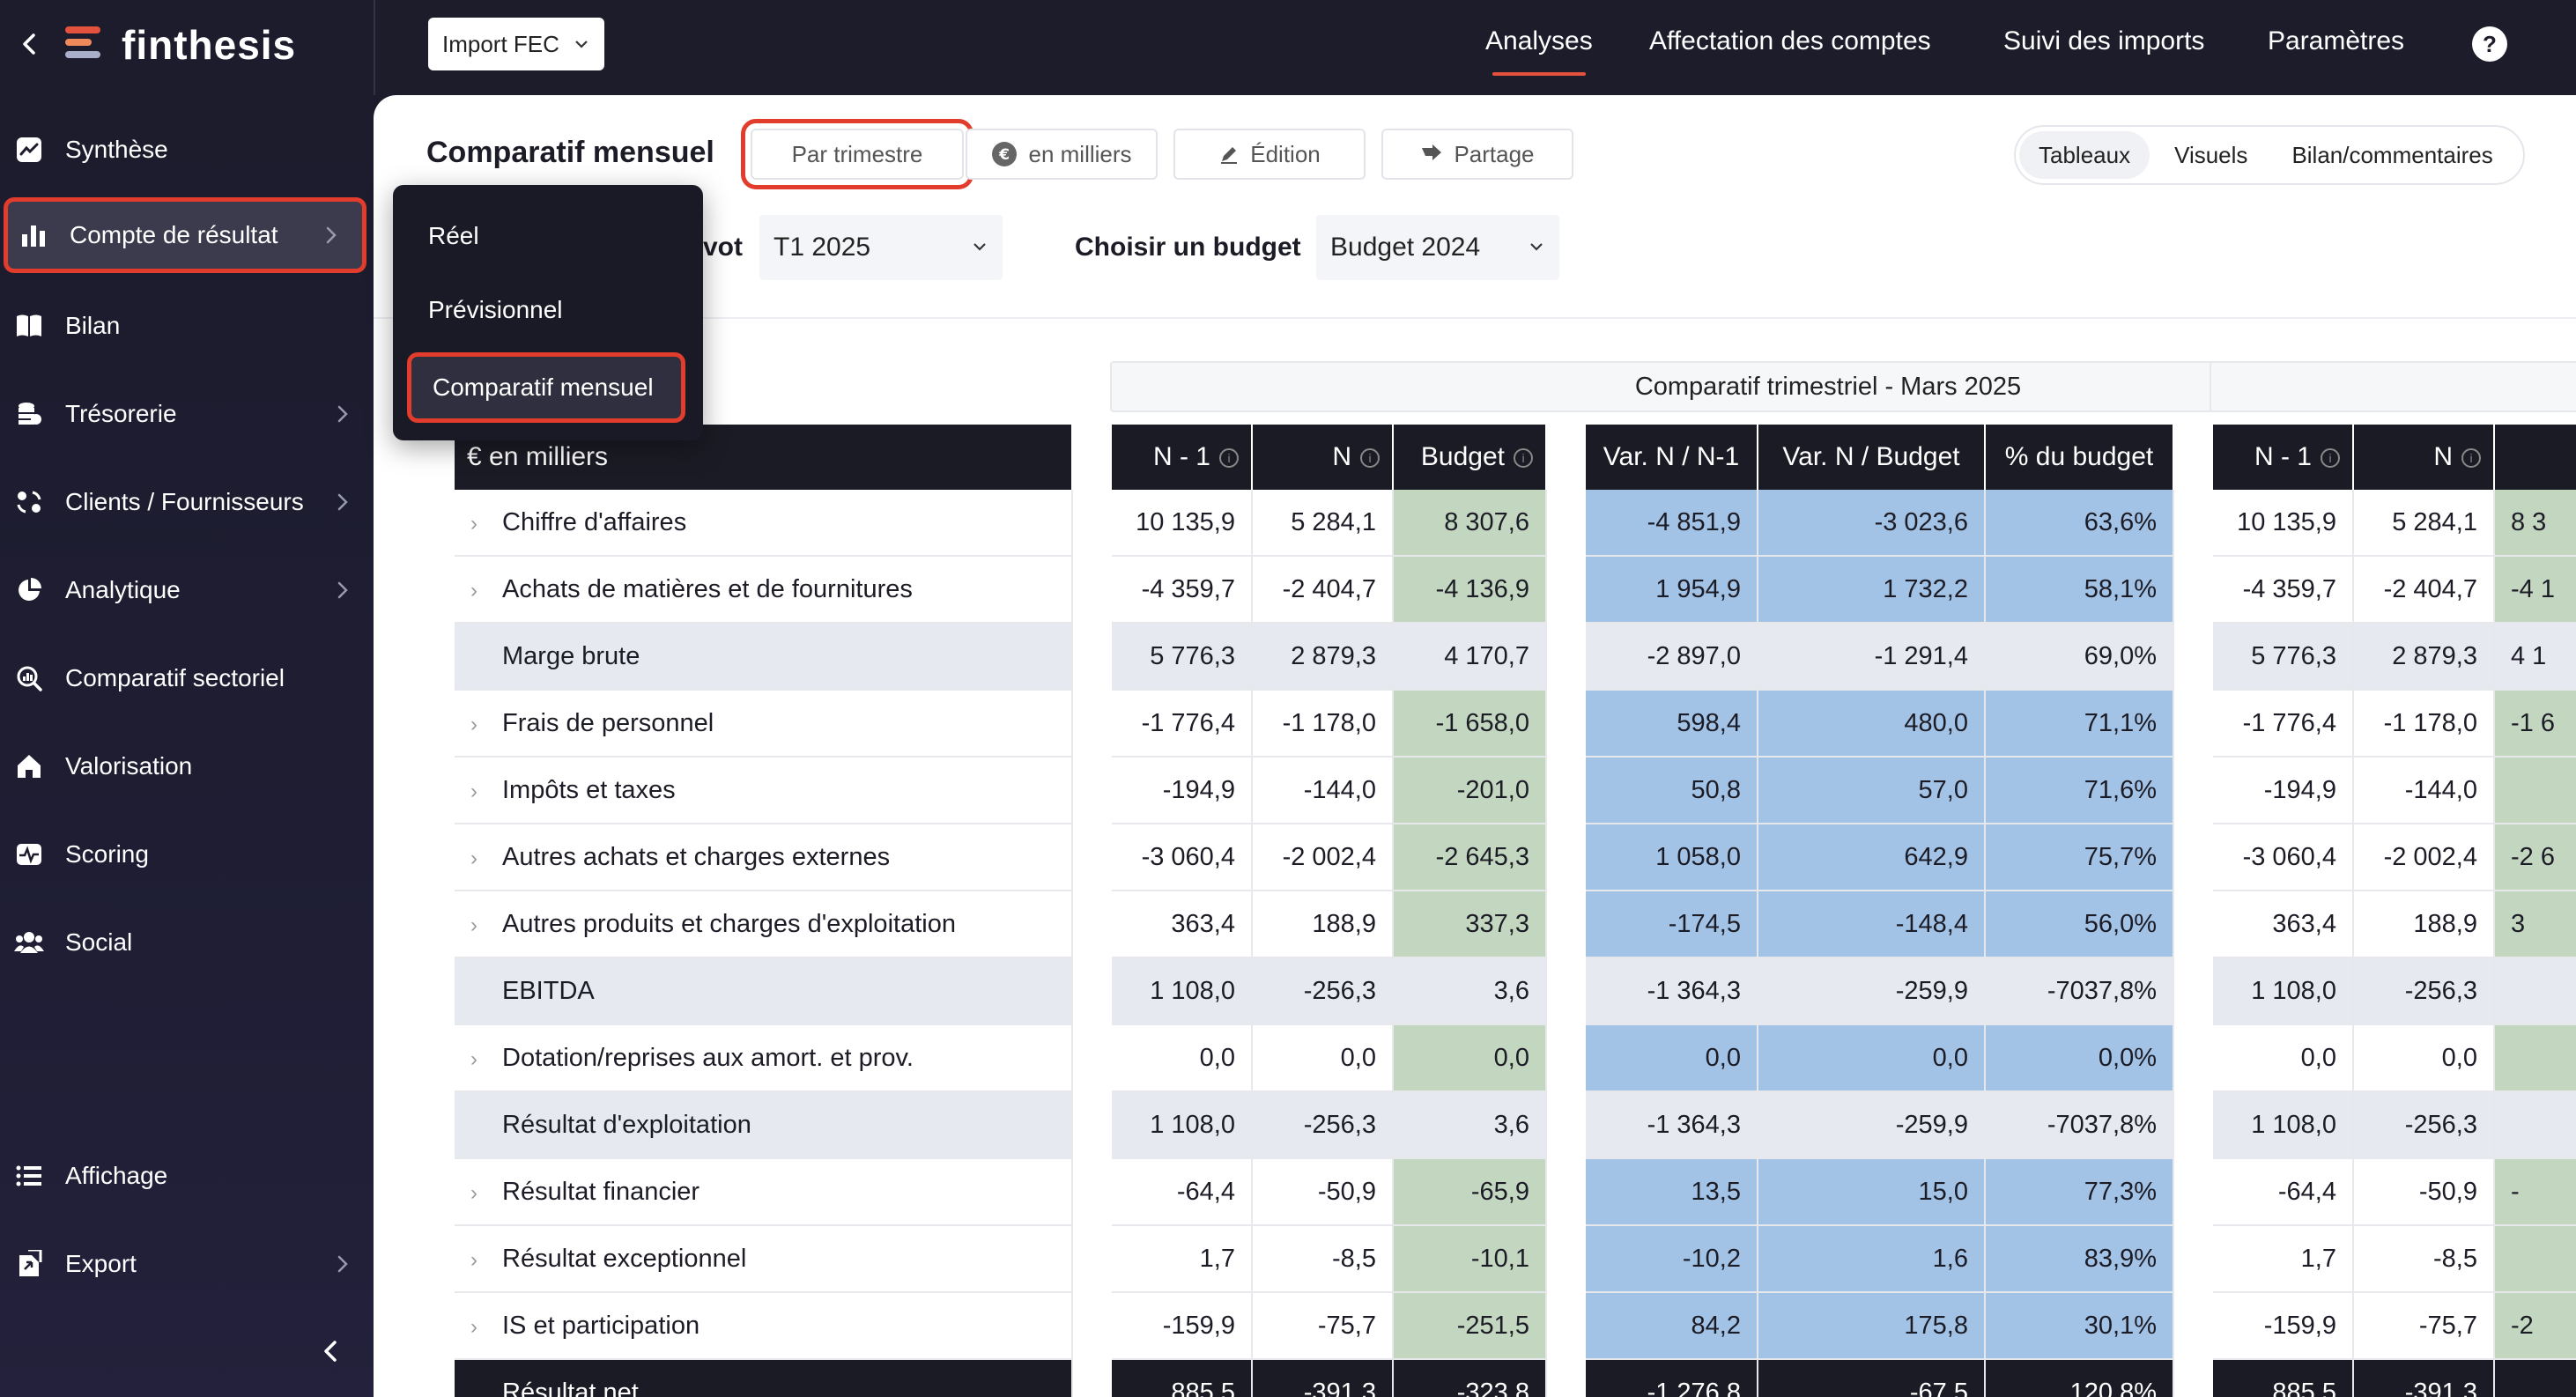 The width and height of the screenshot is (2576, 1397). I want to click on dropdown-item-comparatif-mensuel: Comparatif mensuel, so click(546, 387).